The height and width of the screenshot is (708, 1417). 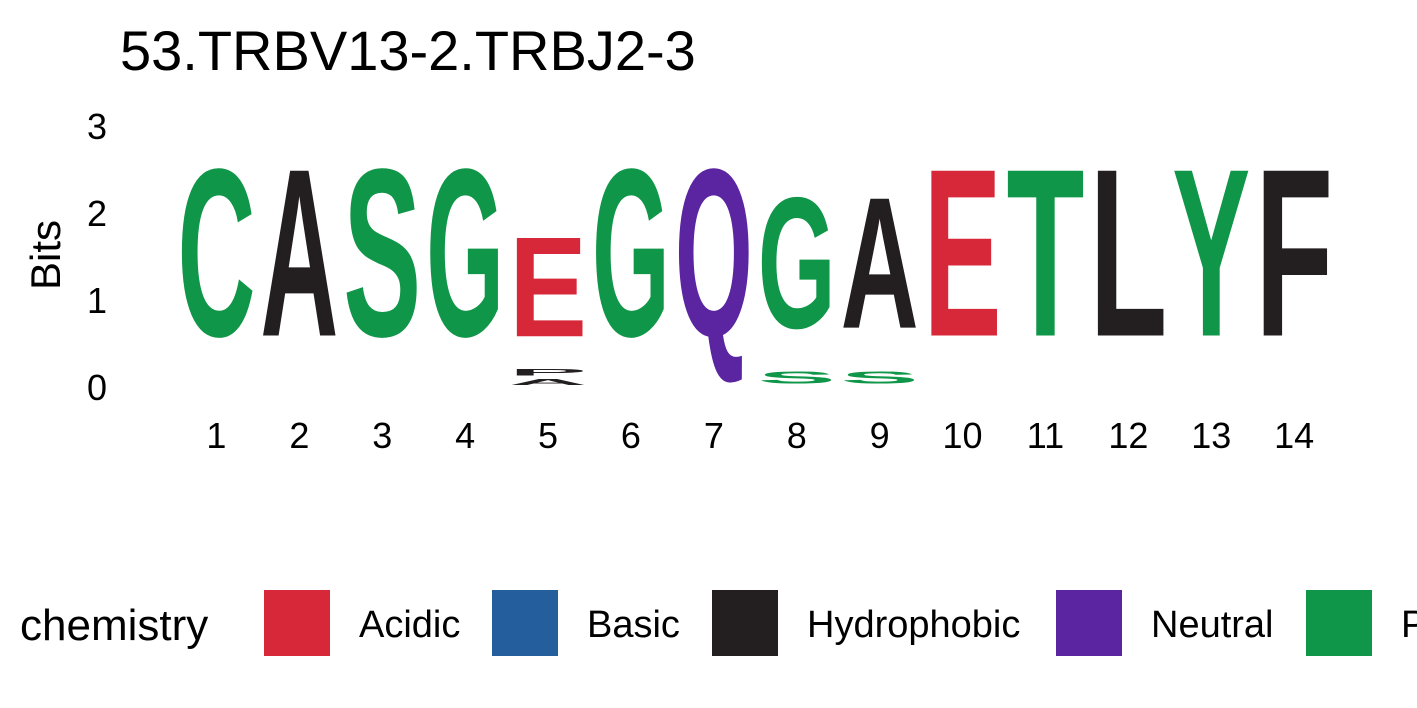 I want to click on legend-label-polar: Polar, so click(x=1409, y=625).